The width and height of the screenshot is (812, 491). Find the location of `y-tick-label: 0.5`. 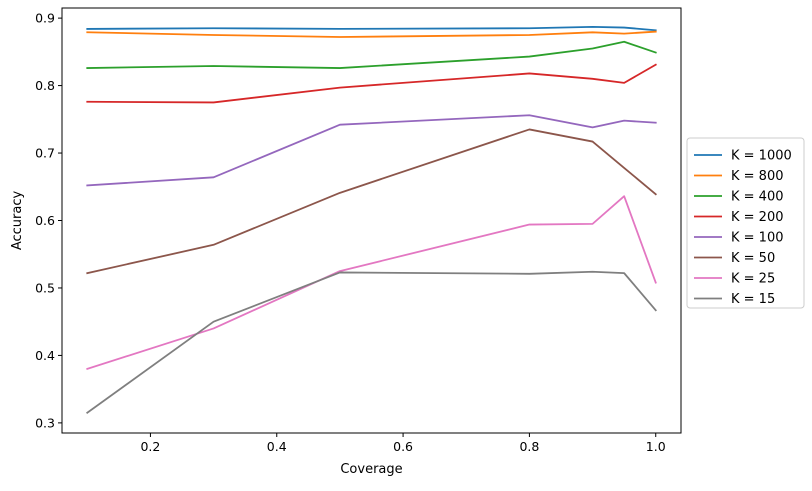

y-tick-label: 0.5 is located at coordinates (45, 287).